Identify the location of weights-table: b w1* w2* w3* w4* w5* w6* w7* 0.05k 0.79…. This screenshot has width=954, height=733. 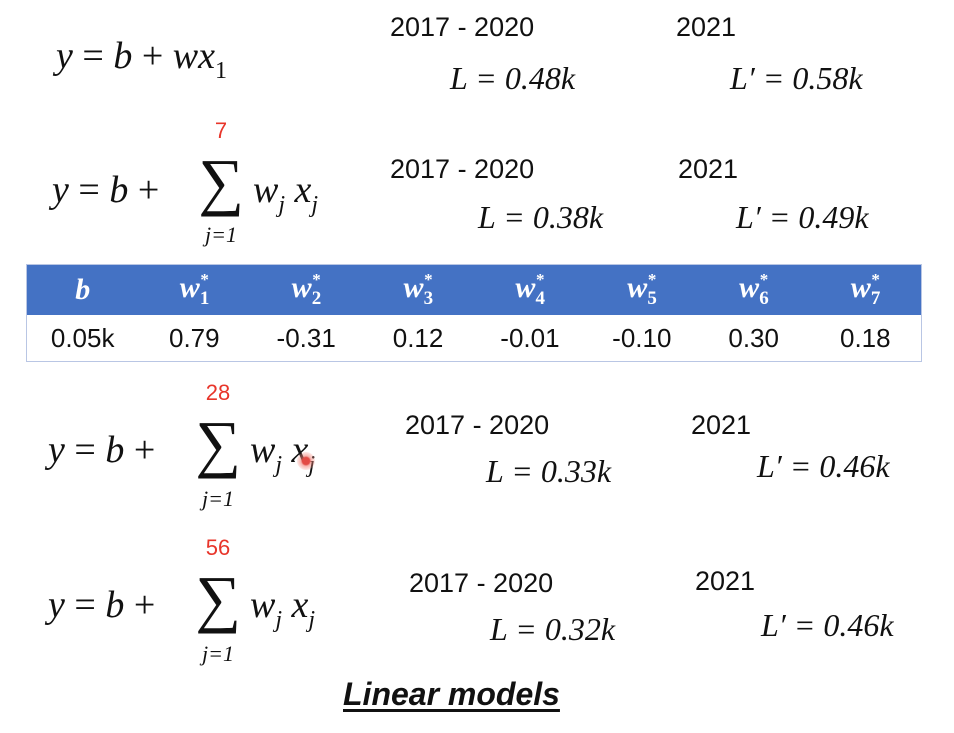
(474, 313).